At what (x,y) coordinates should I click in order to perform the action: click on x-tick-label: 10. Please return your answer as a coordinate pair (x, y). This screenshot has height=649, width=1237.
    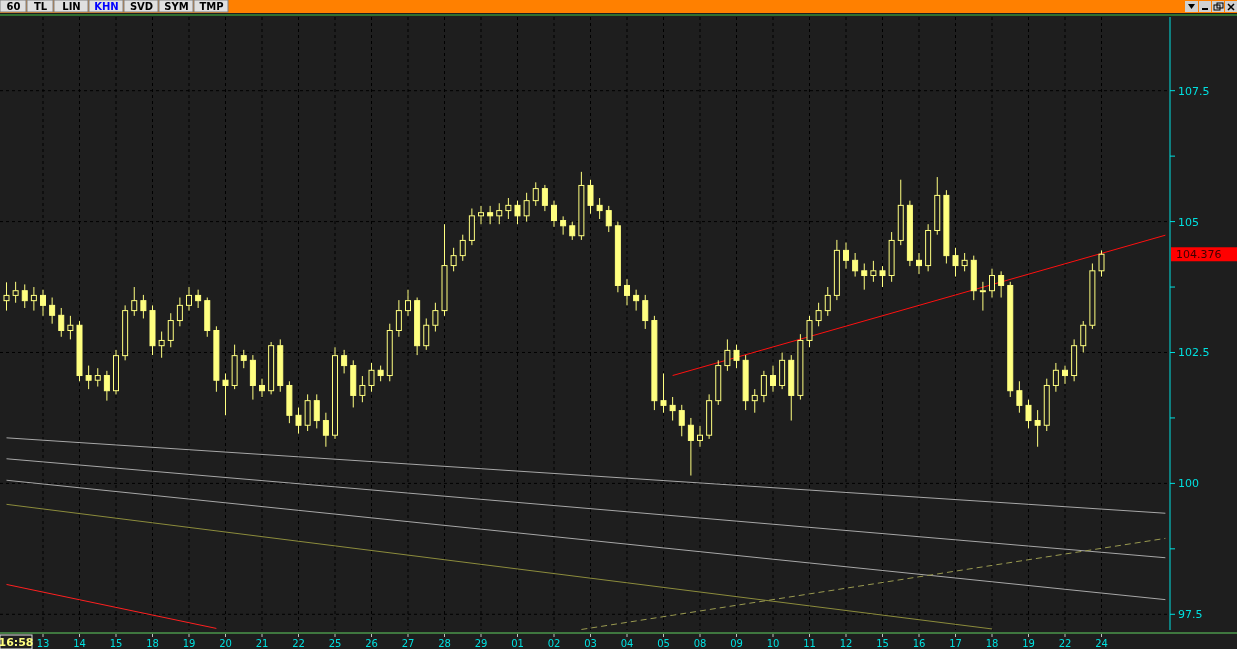
    Looking at the image, I should click on (773, 643).